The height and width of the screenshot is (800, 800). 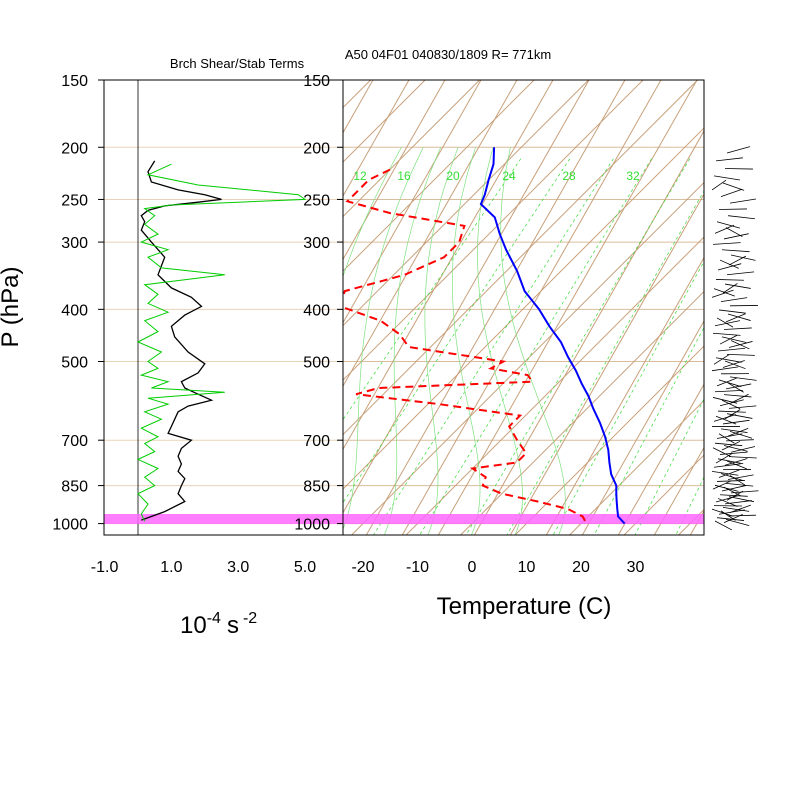 I want to click on temperature-axis-label: Temperature (C), so click(x=524, y=606).